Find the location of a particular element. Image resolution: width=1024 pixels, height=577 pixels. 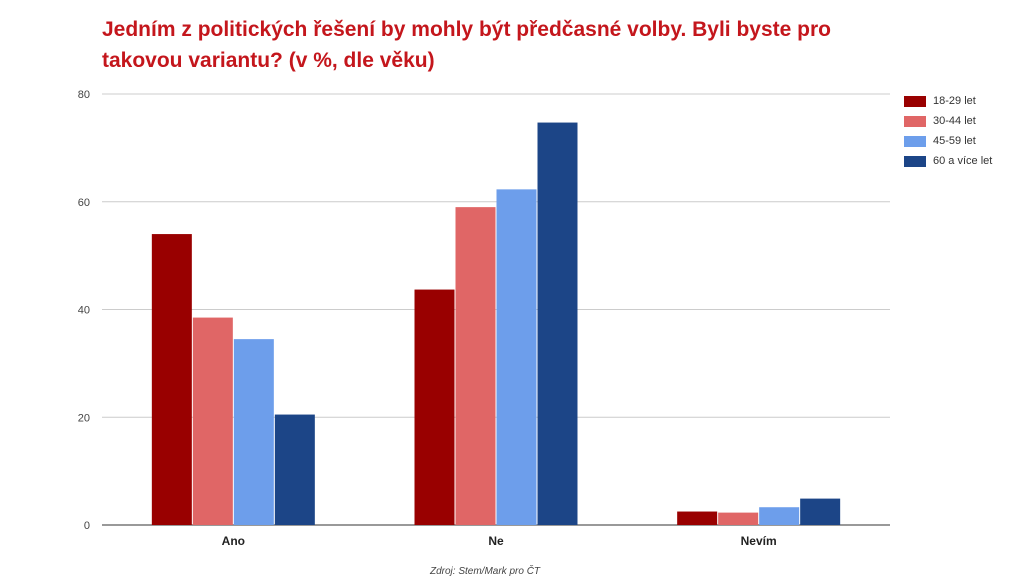

y-tick-label: 60 is located at coordinates (84, 203).